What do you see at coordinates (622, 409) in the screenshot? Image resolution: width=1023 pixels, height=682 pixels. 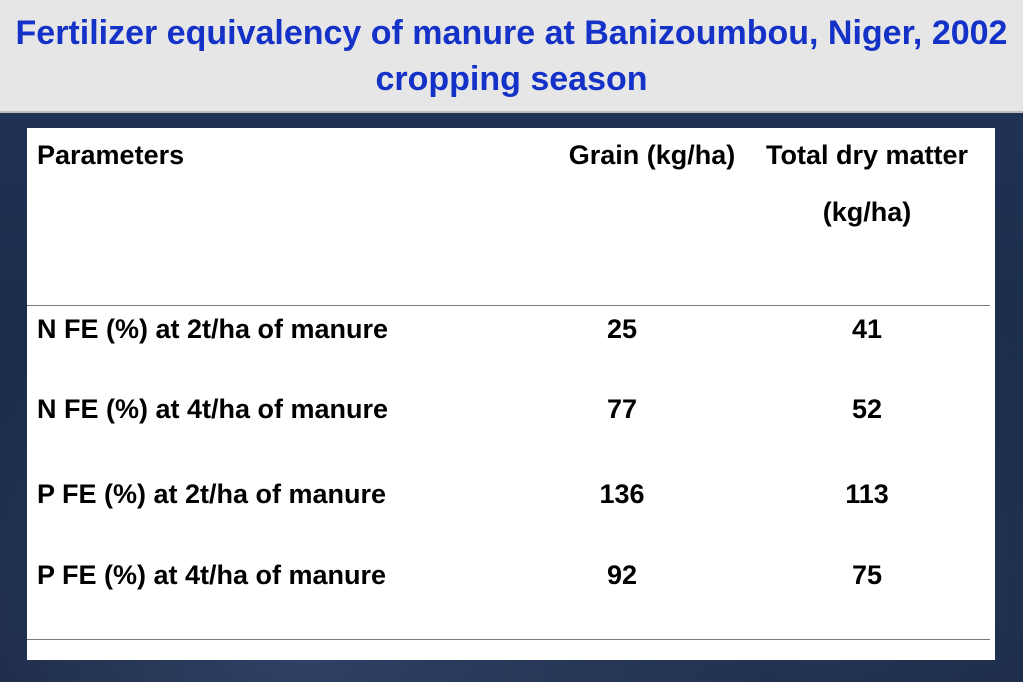 I see `row-grain: 77` at bounding box center [622, 409].